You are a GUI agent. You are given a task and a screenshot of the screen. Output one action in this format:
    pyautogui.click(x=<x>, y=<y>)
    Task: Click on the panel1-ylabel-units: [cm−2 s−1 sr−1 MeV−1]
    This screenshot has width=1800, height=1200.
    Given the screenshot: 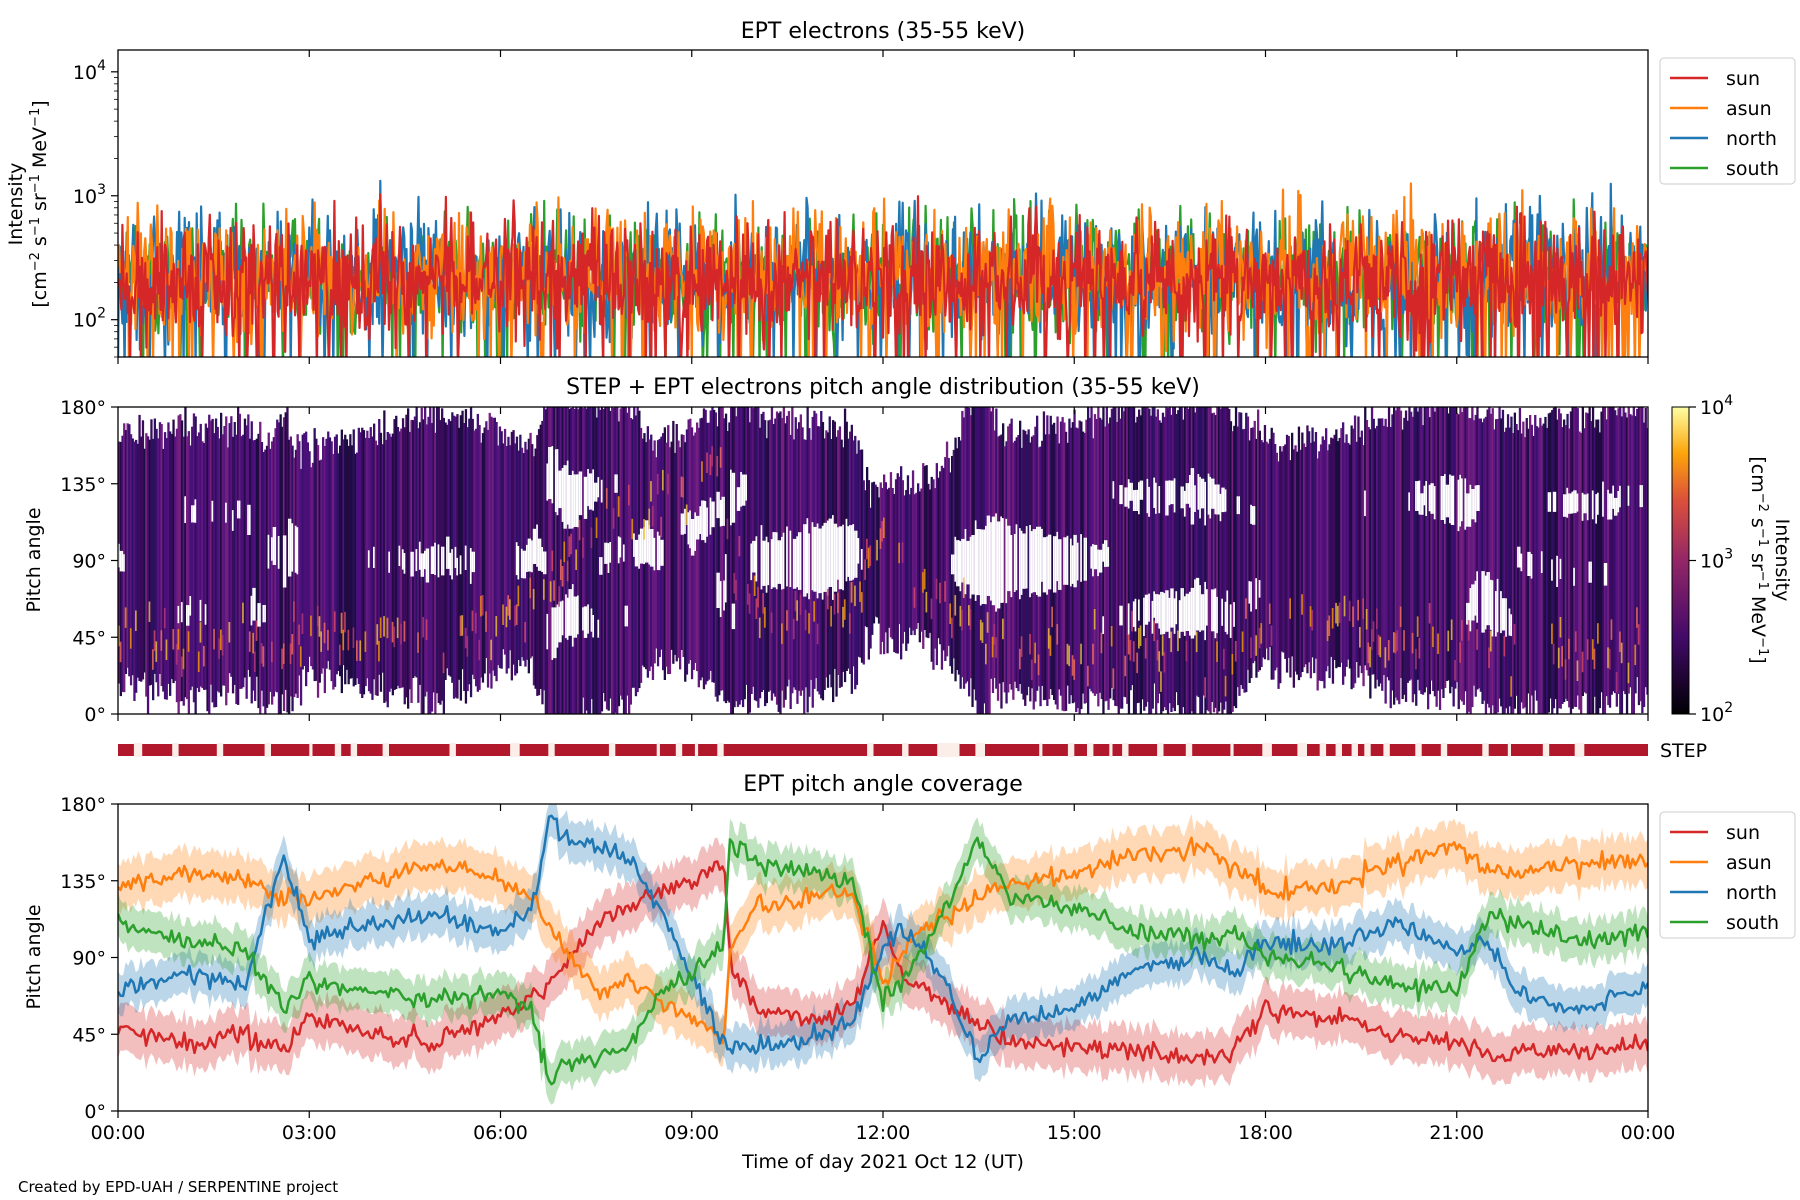 What is the action you would take?
    pyautogui.click(x=39, y=203)
    